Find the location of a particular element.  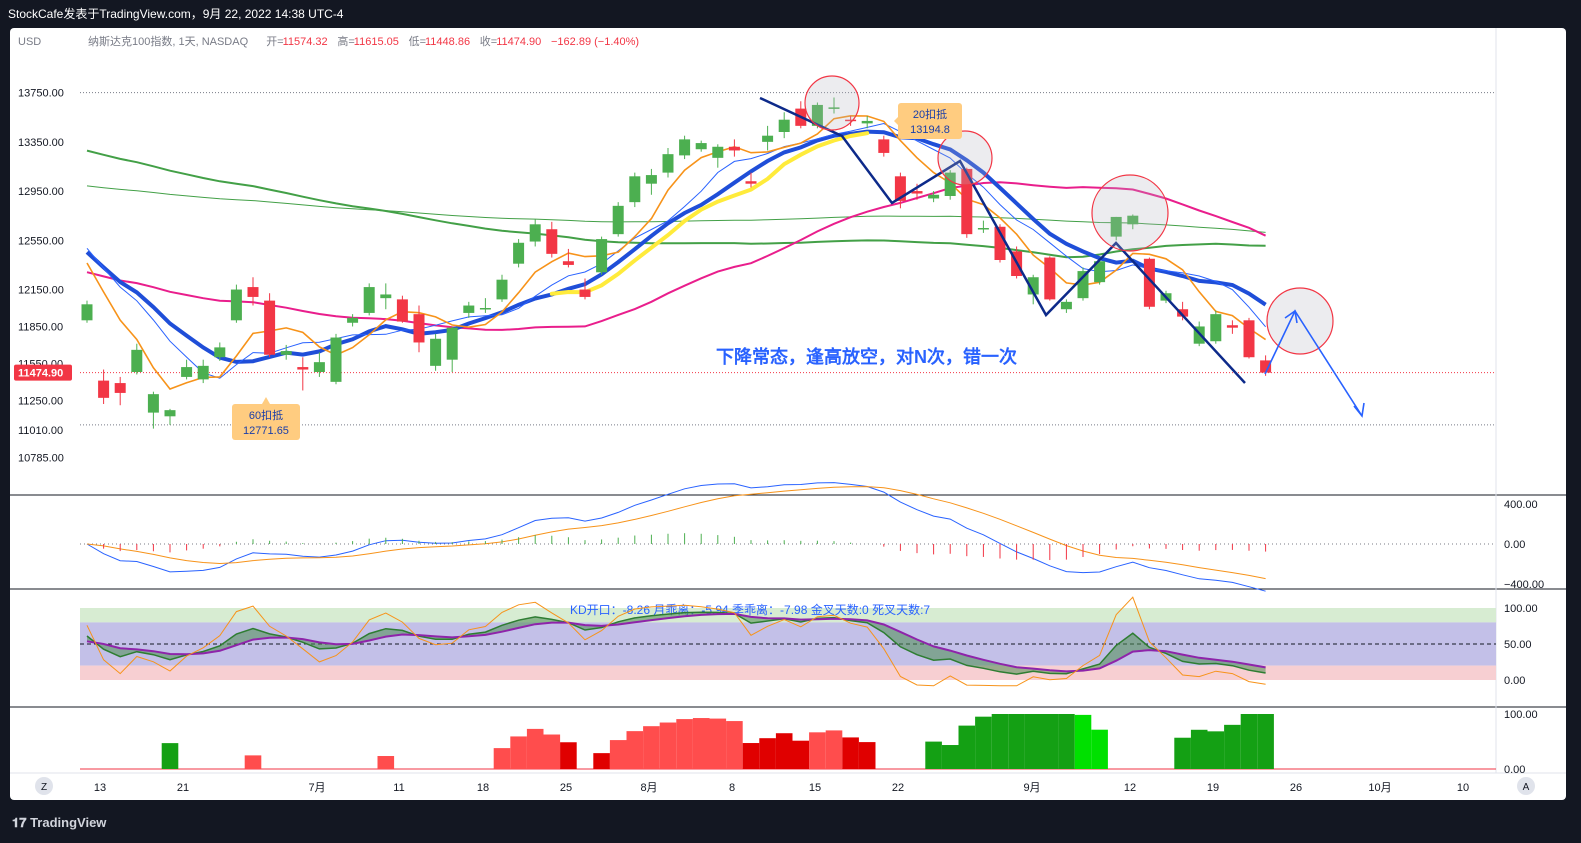

kd-fill-area is located at coordinates (676, 643).